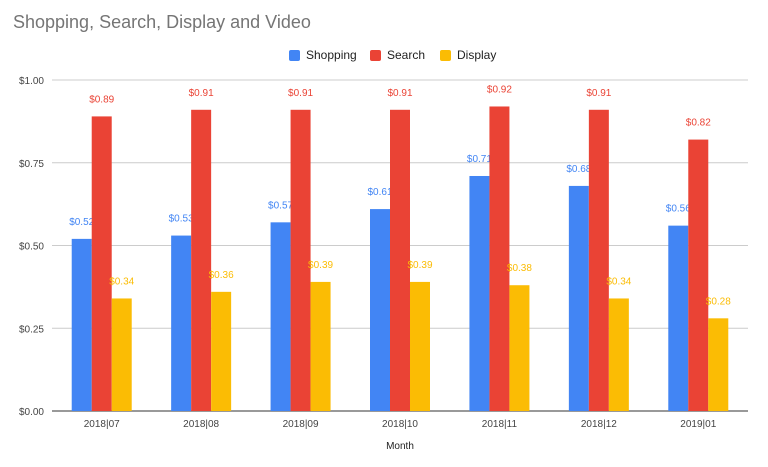 The image size is (768, 467). I want to click on legend-item-display: Display, so click(468, 55).